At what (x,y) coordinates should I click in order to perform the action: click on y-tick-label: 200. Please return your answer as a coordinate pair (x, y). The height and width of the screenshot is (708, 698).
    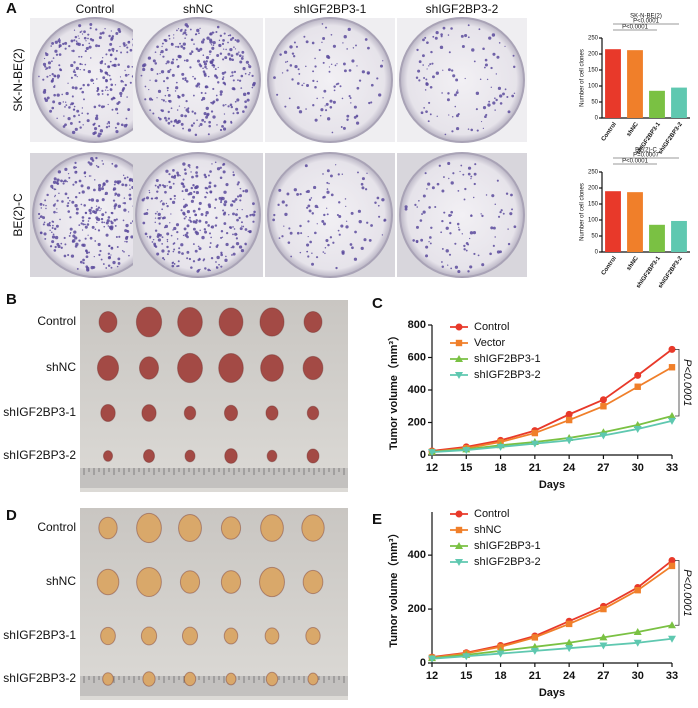
    Looking at the image, I should click on (417, 422).